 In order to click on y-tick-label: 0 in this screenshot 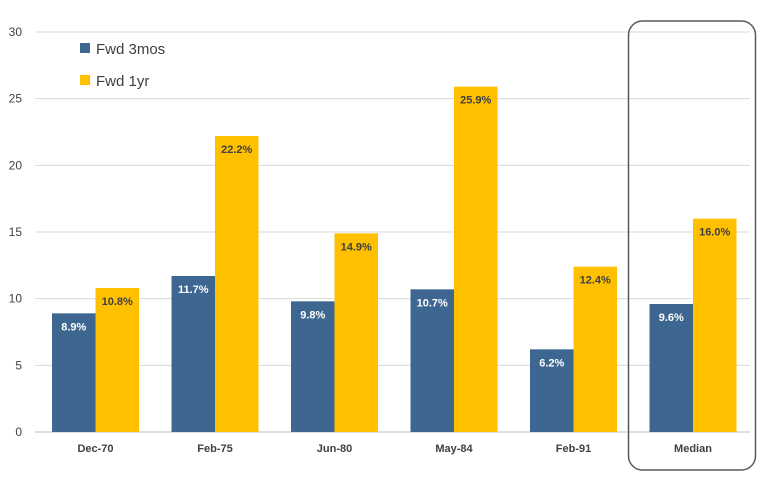, I will do `click(18, 432)`.